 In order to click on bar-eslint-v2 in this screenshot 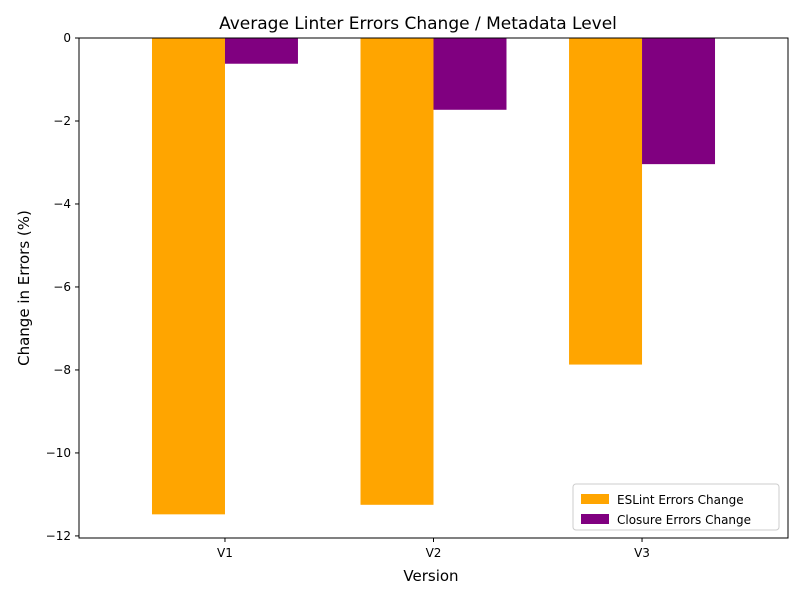, I will do `click(397, 271)`.